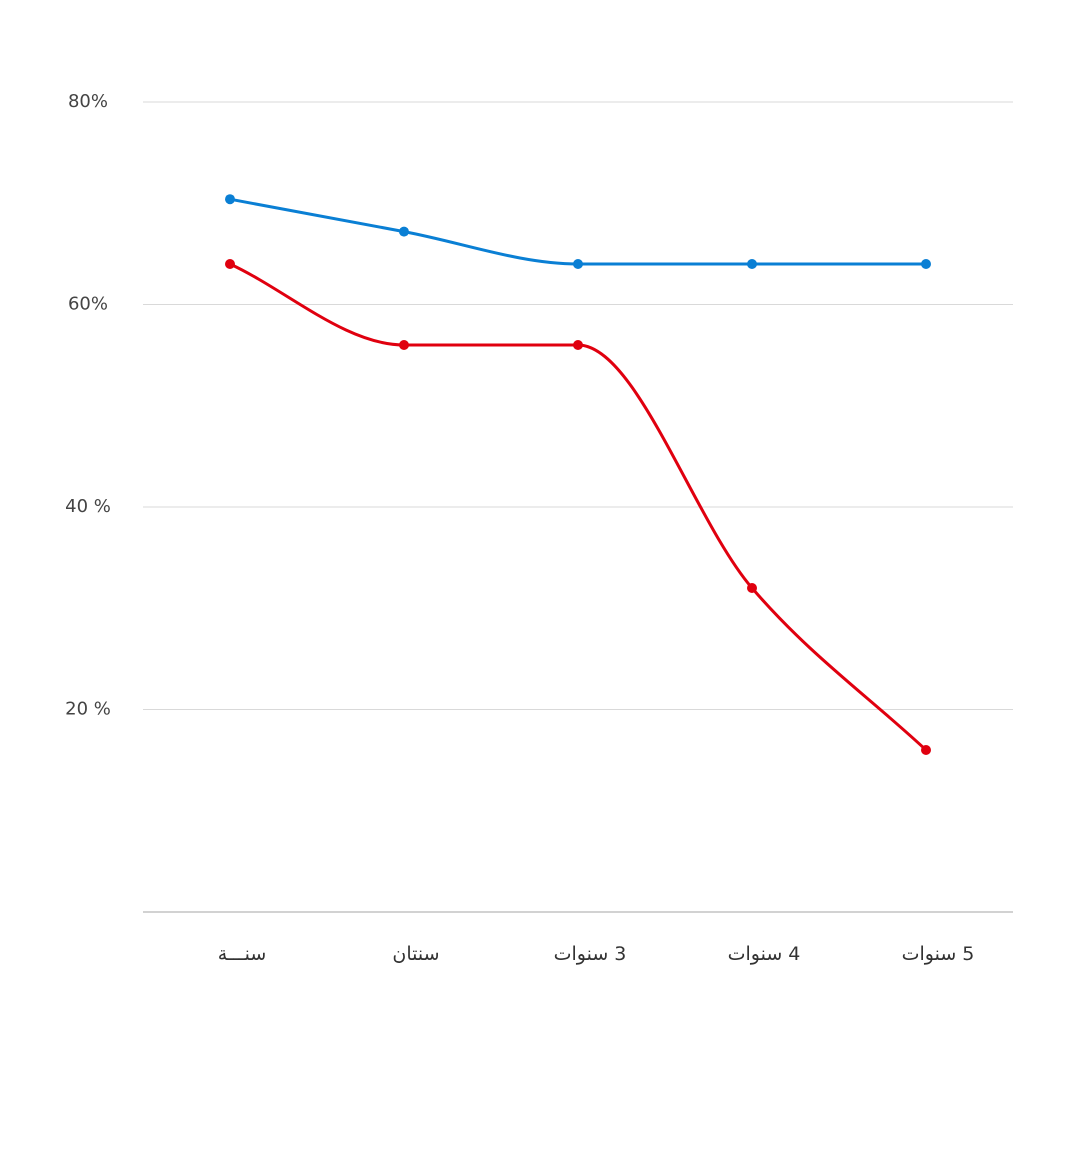  I want to click on y-tick-label: 40 %, so click(88, 506).